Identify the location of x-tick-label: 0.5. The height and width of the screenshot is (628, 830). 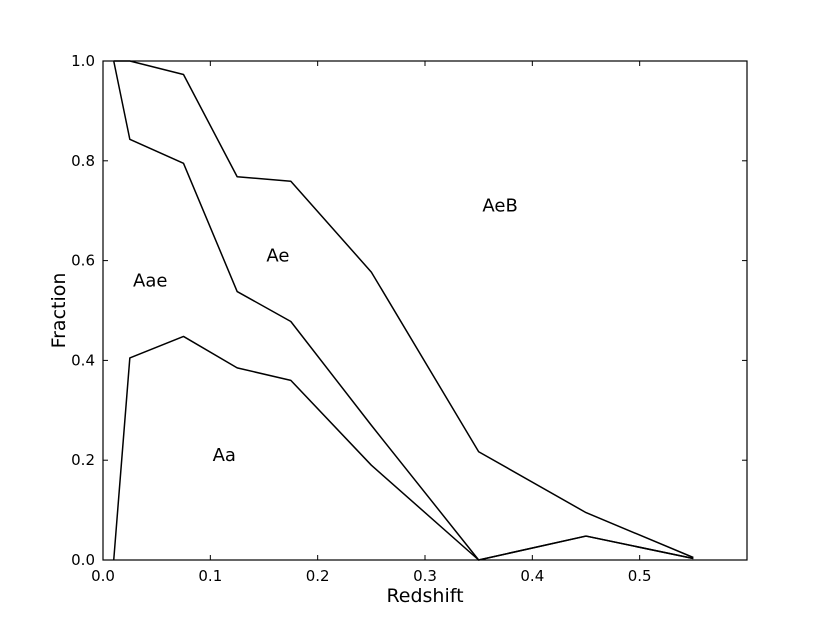
(640, 576).